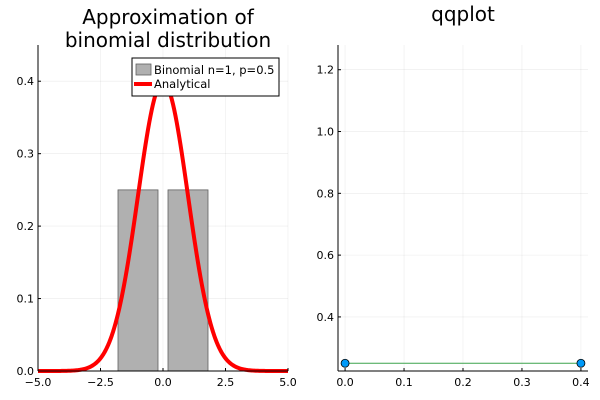 This screenshot has height=400, width=600. I want to click on right-x-tick-label-3: 0.3, so click(522, 382).